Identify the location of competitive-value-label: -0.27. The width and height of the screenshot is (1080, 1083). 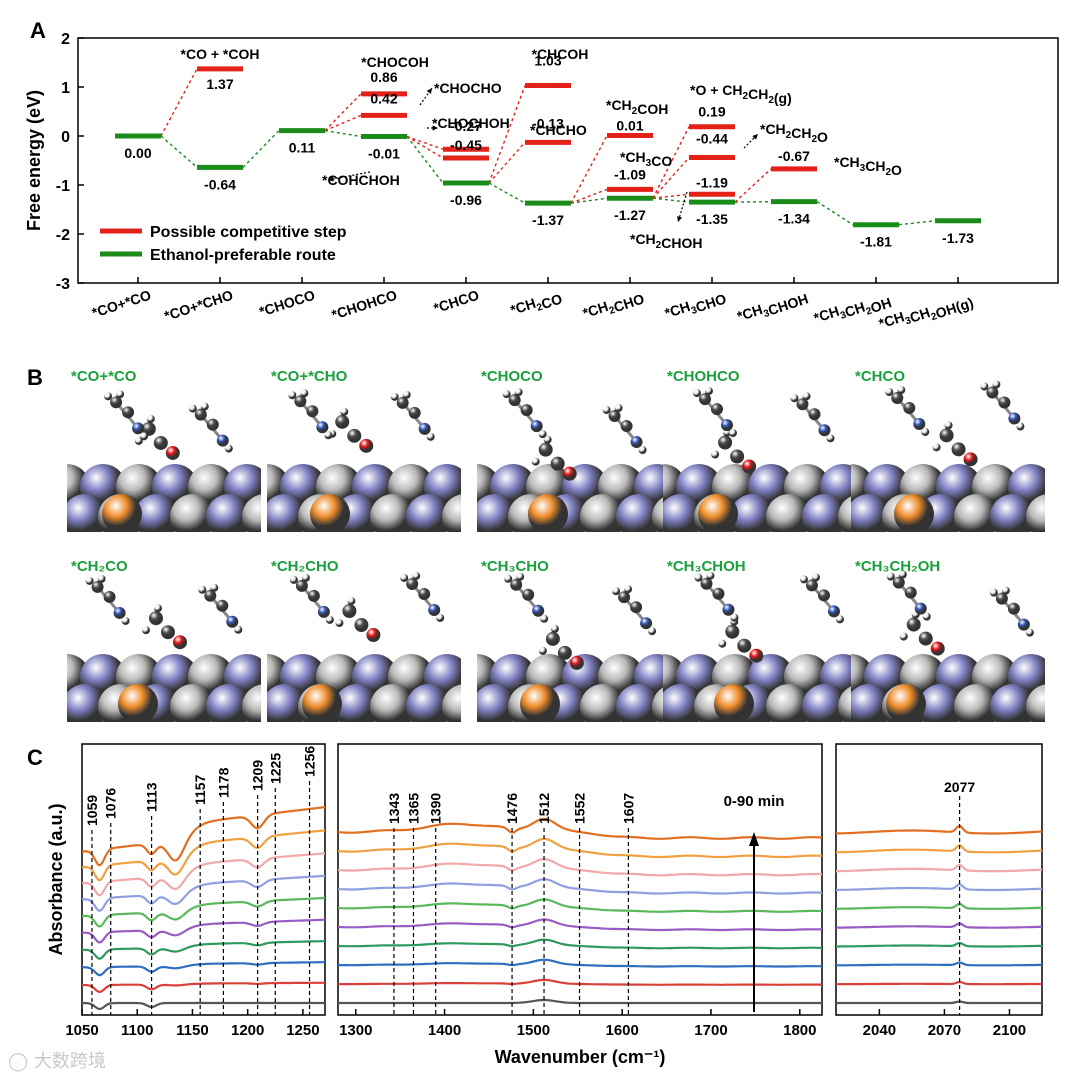
(466, 126).